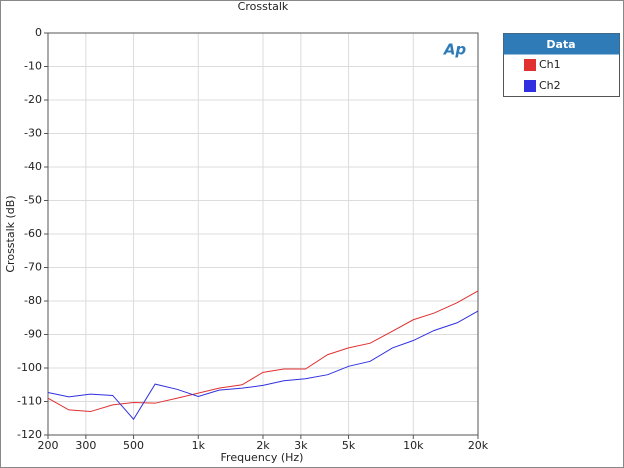 The width and height of the screenshot is (624, 468). I want to click on x-tick-label: 20k, so click(478, 445).